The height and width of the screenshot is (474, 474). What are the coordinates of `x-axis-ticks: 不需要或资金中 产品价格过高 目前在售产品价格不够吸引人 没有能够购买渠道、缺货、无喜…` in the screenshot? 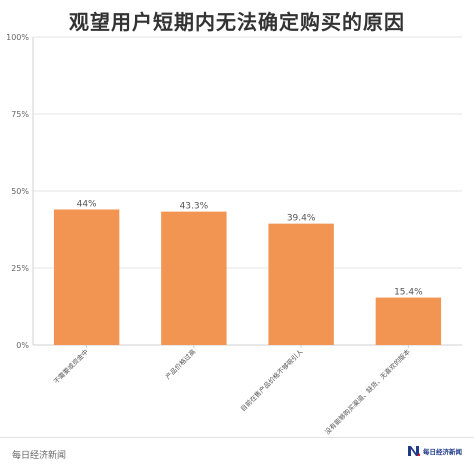 It's located at (232, 391).